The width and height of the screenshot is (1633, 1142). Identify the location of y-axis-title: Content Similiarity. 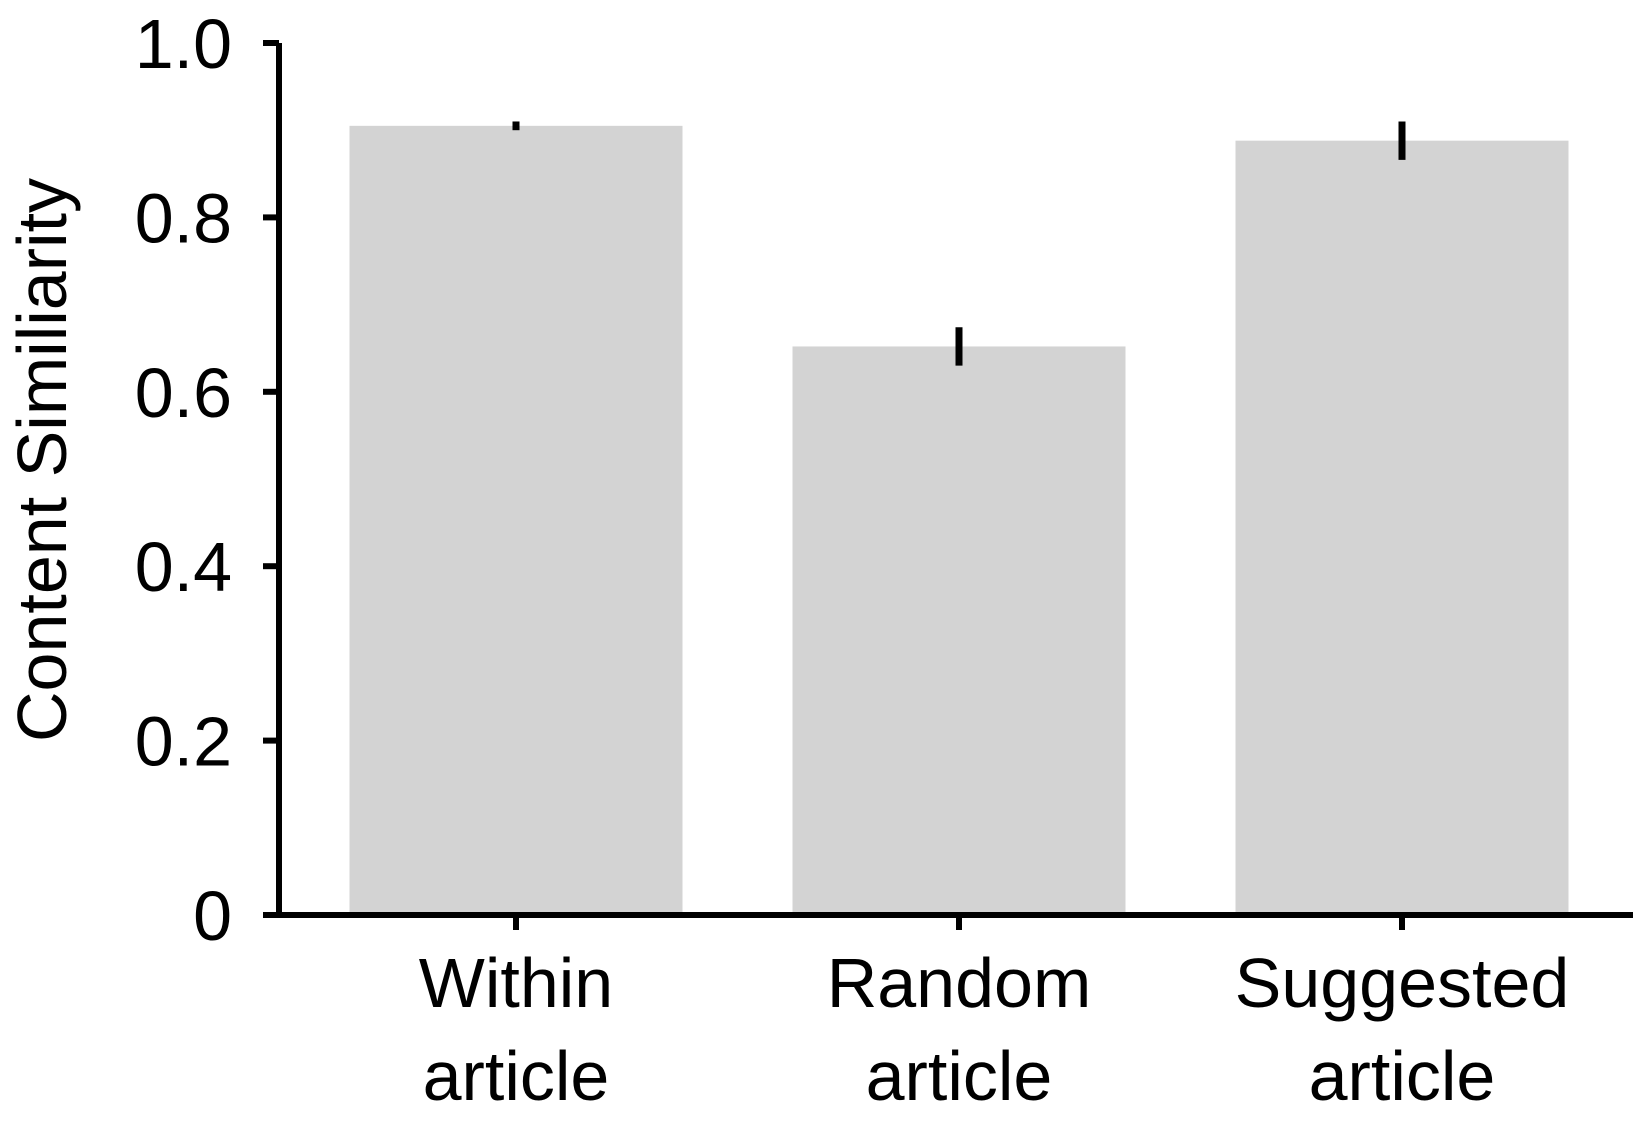
(42, 460).